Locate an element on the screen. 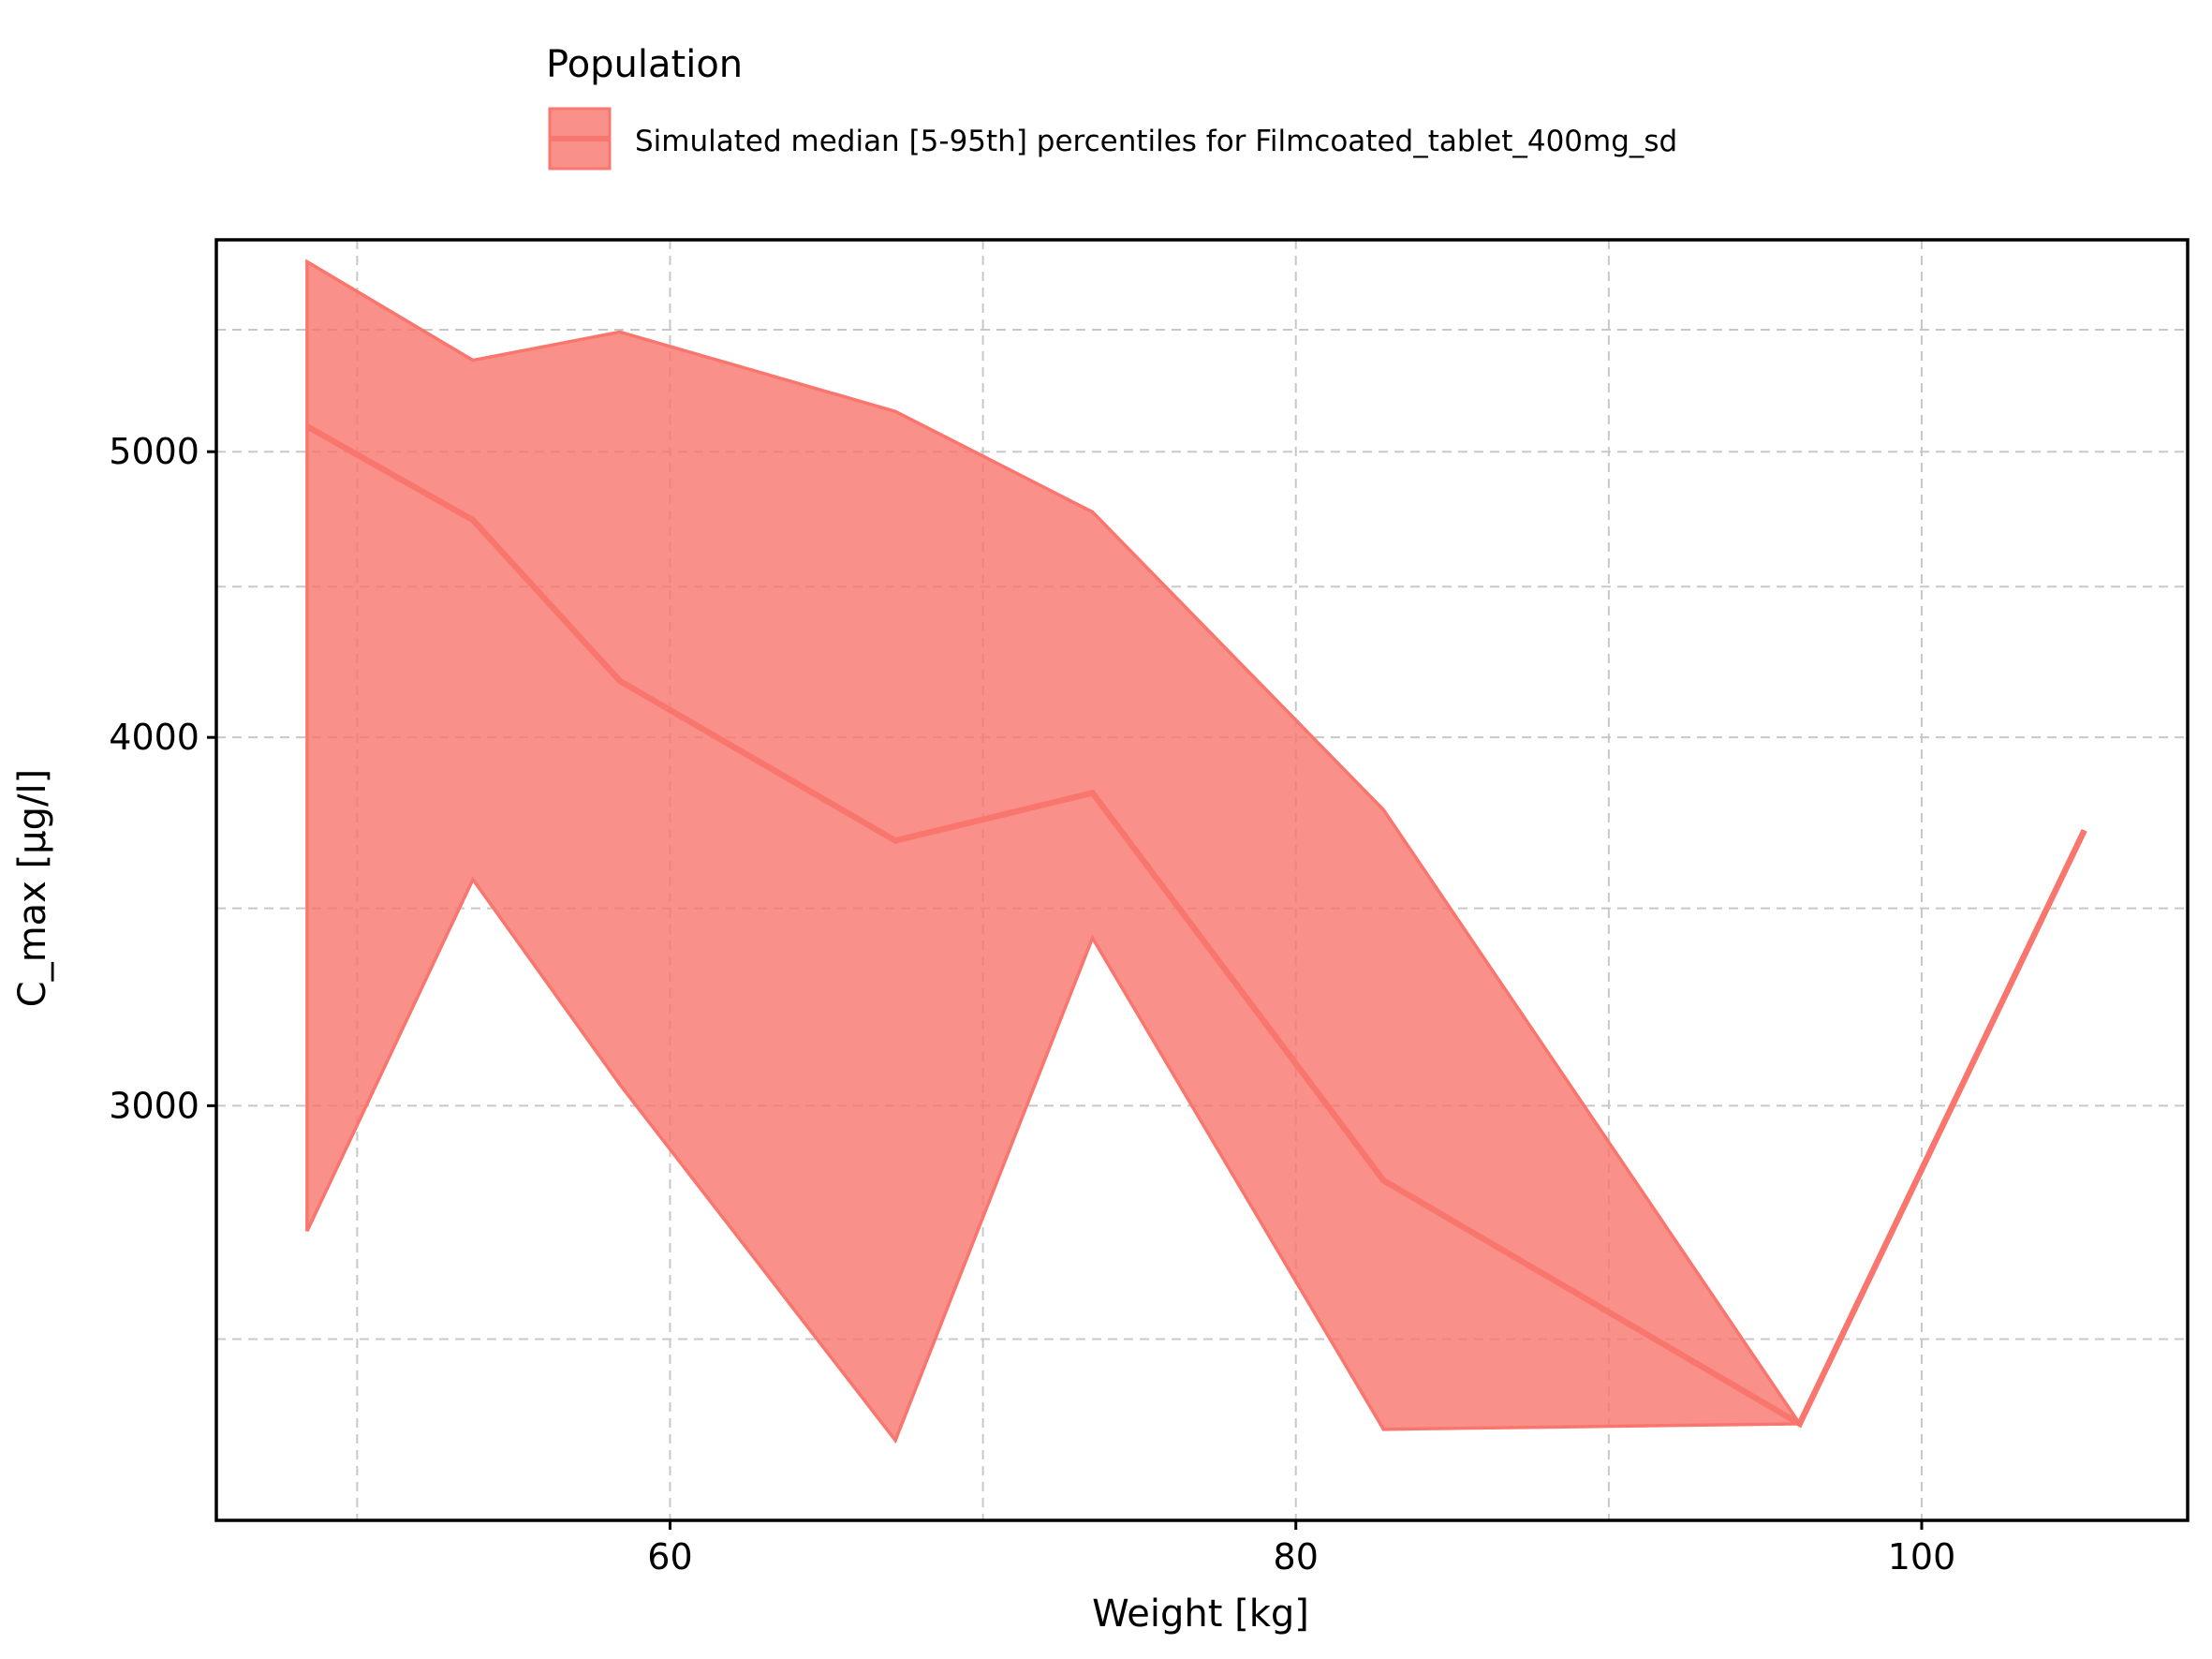  x-axis-label: Weight [kg] is located at coordinates (1200, 1614).